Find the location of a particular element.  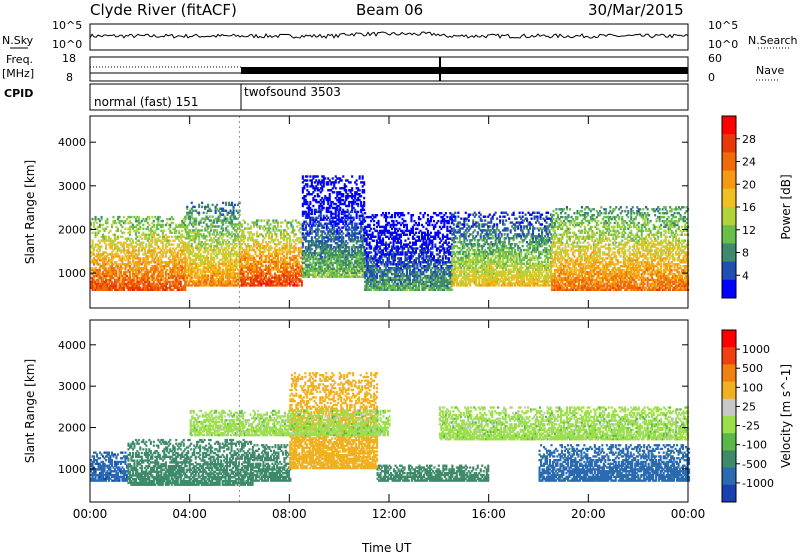

nsky-tick-bottom: 10^0 is located at coordinates (67, 44).